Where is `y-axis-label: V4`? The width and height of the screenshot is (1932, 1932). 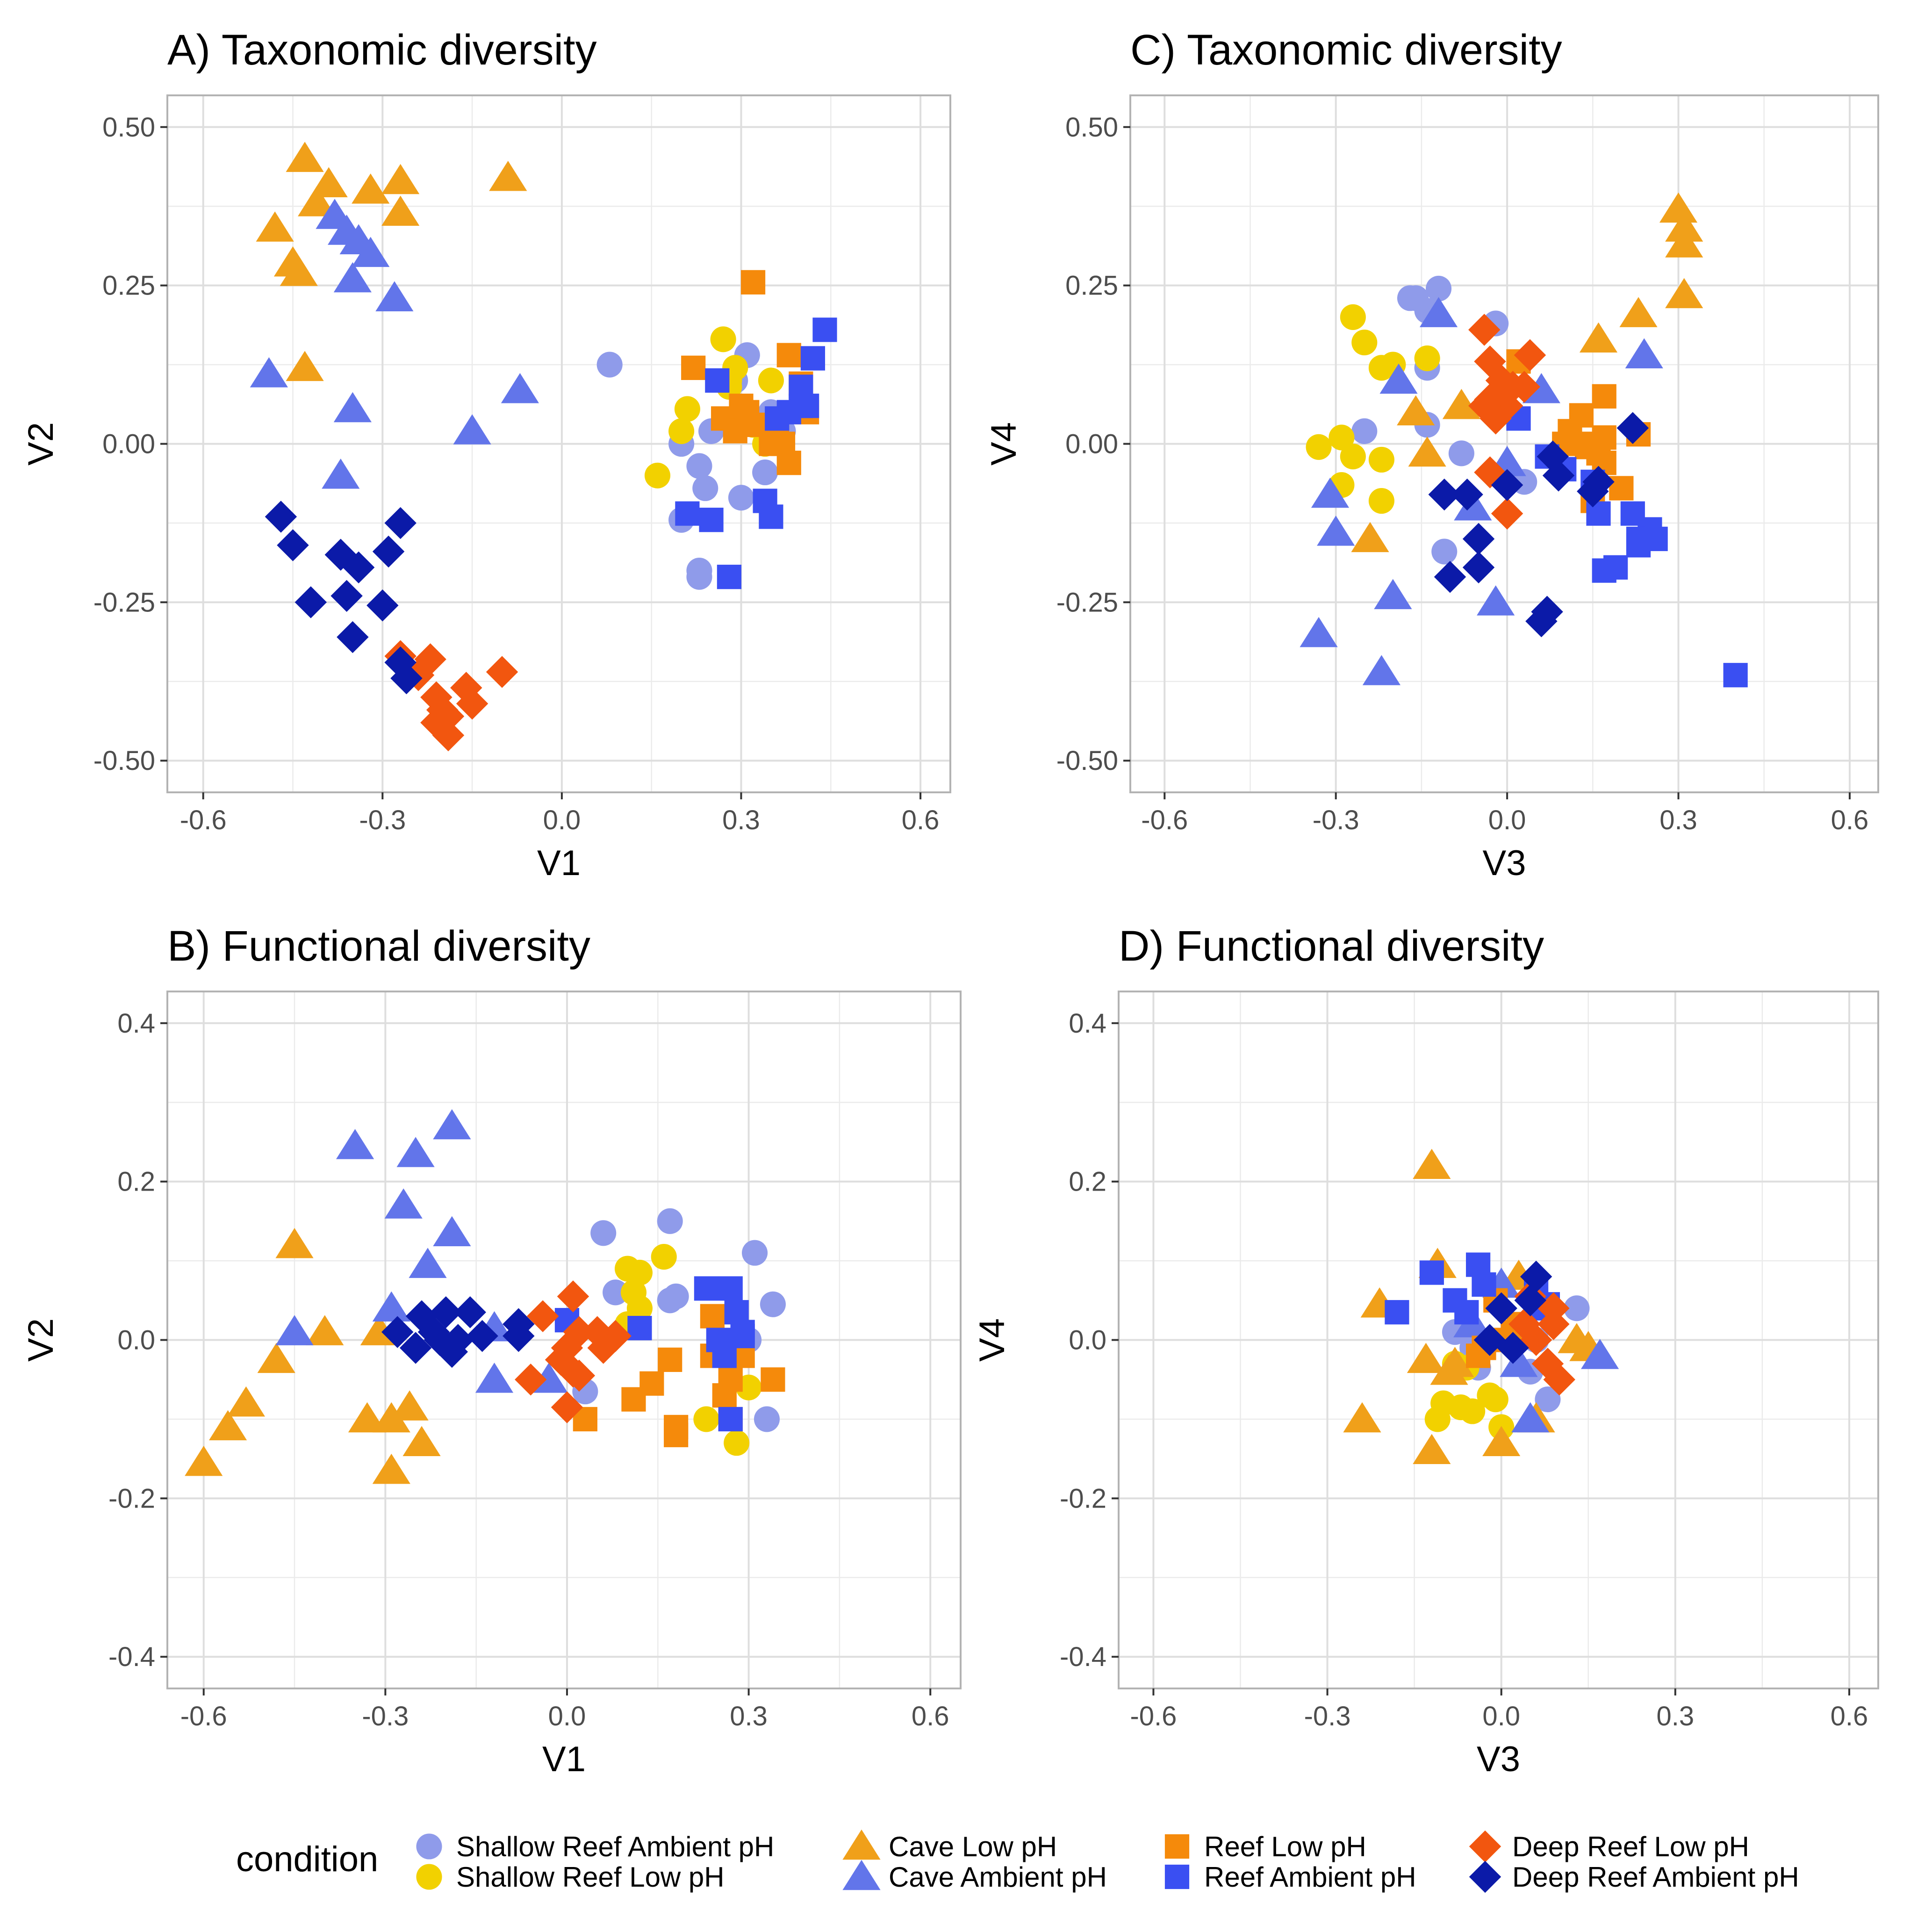
y-axis-label: V4 is located at coordinates (1004, 444).